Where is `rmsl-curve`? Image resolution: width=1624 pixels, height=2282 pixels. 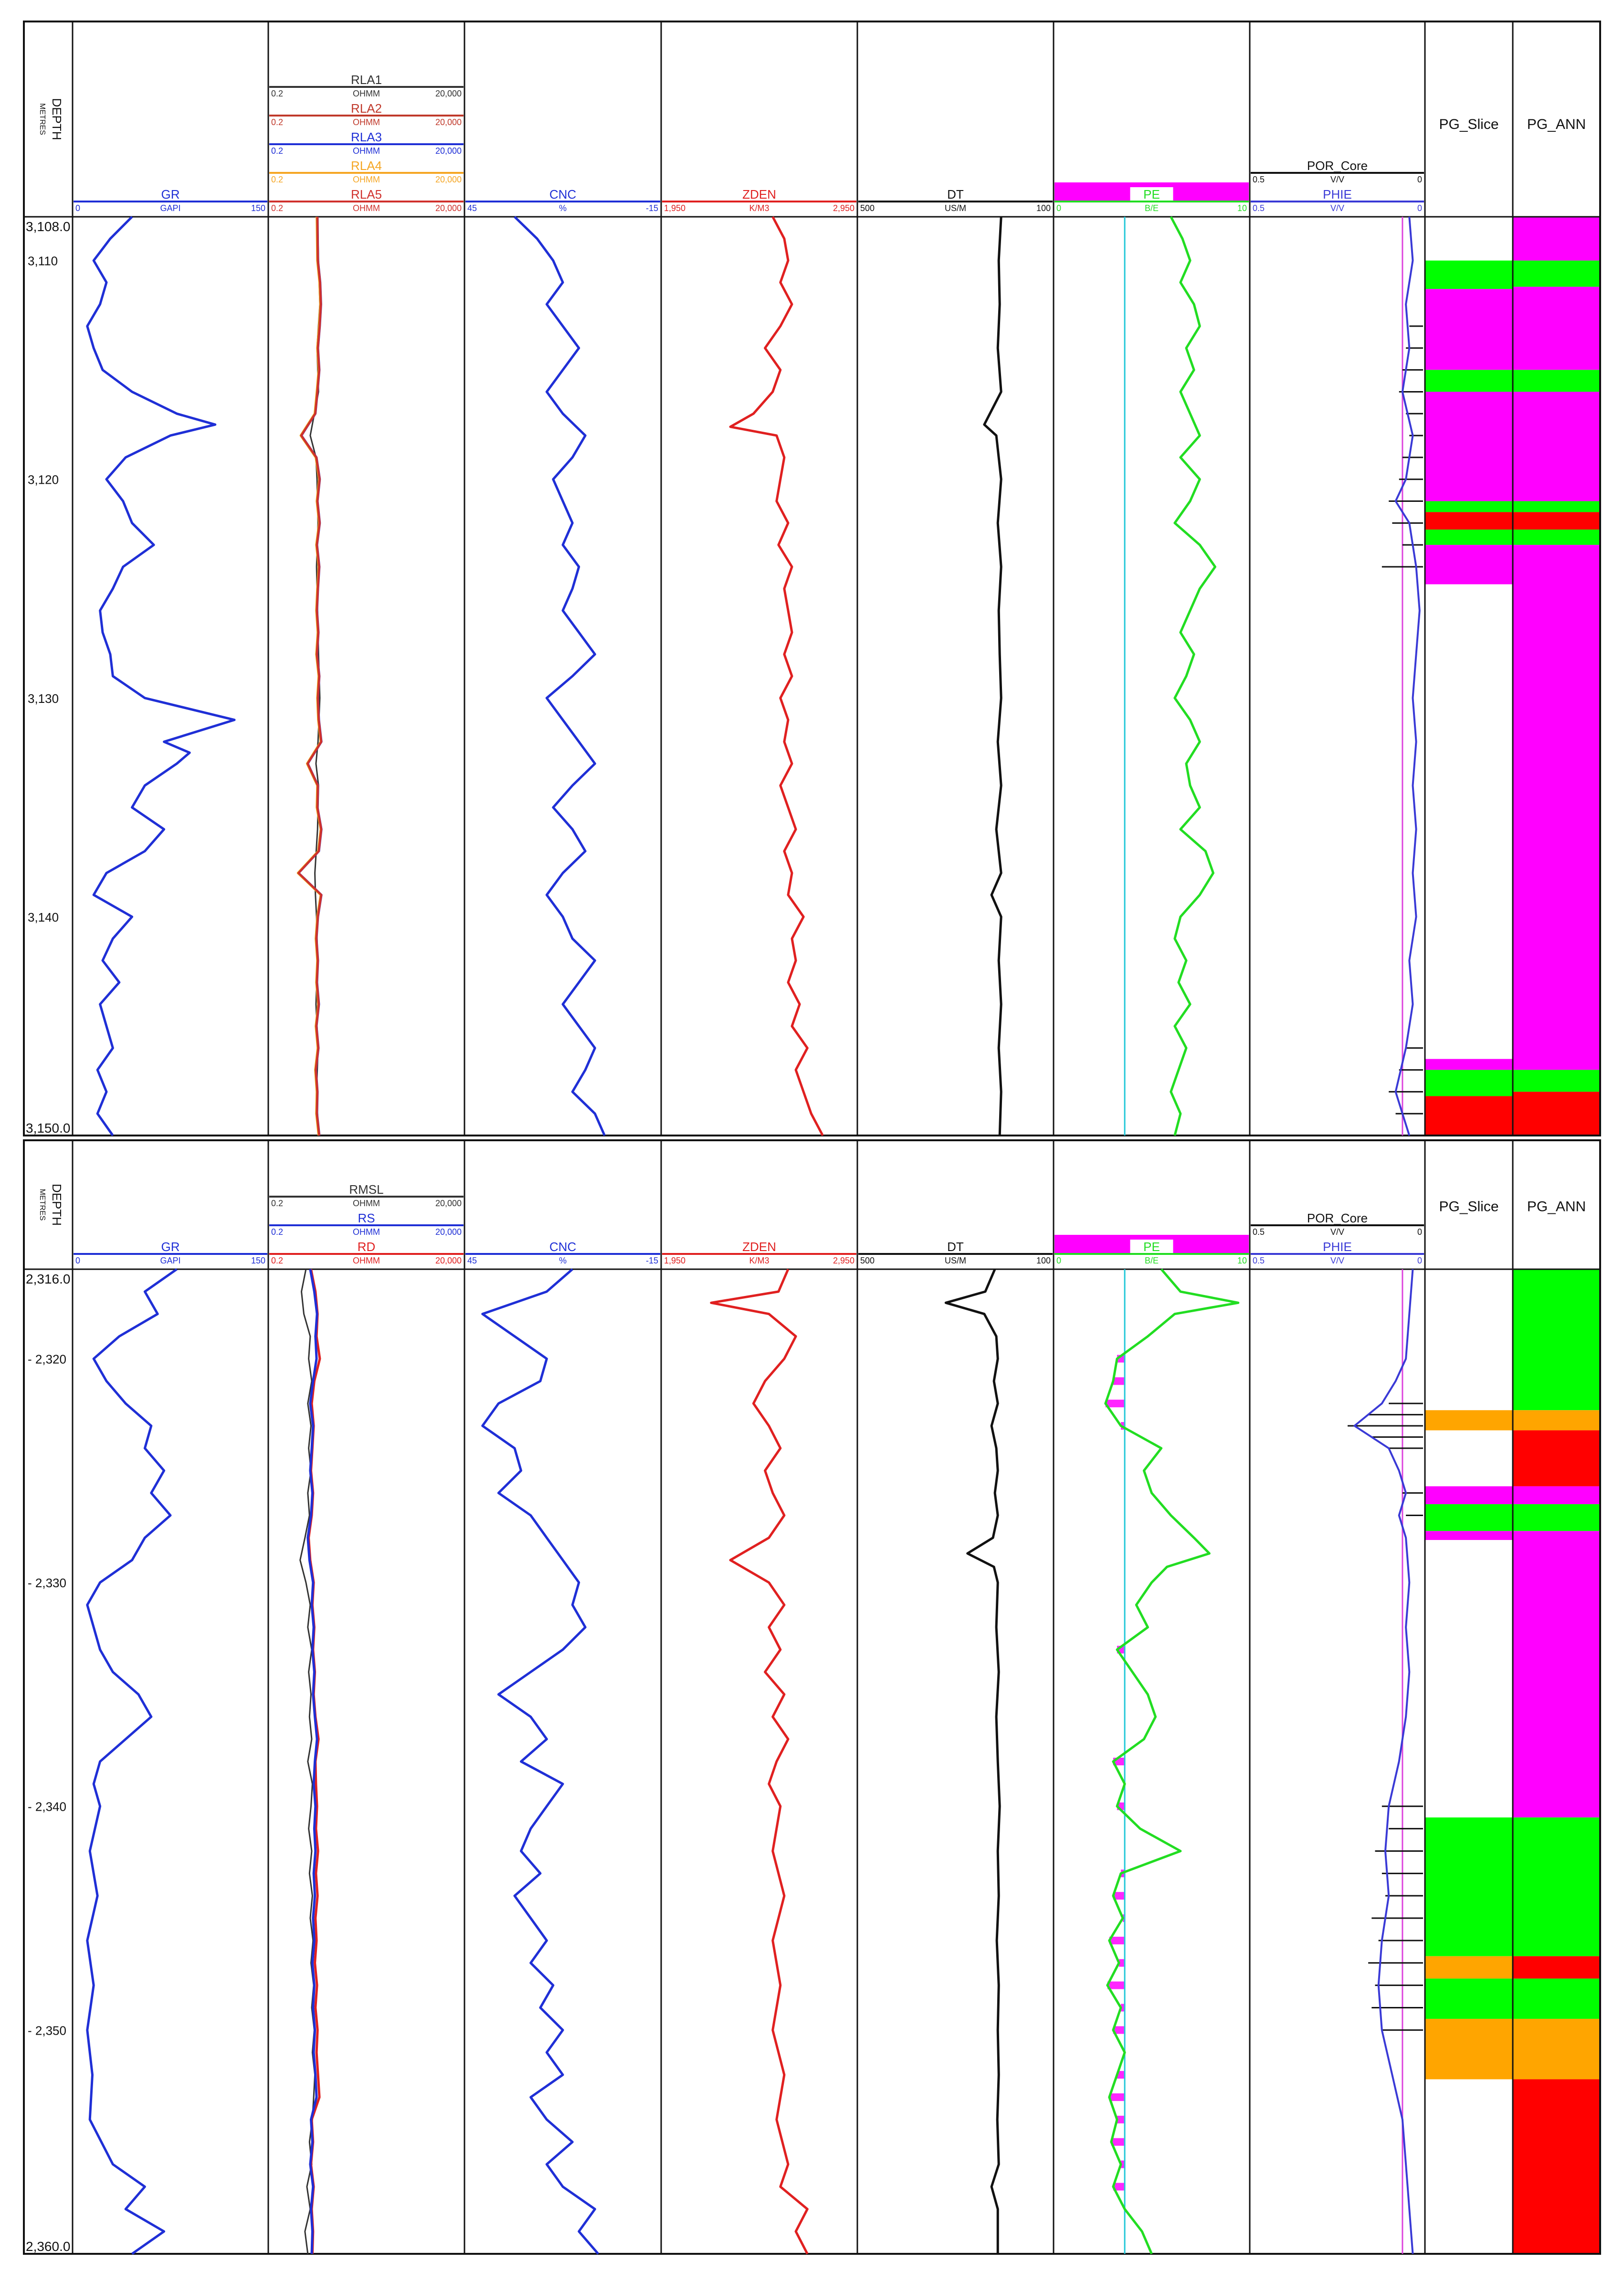 rmsl-curve is located at coordinates (307, 1762).